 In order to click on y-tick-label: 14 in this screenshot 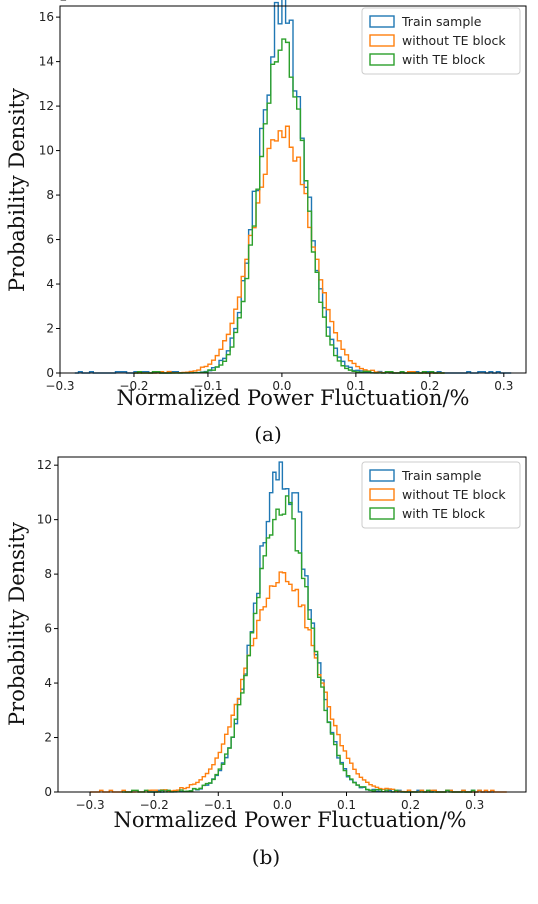, I will do `click(46, 62)`.